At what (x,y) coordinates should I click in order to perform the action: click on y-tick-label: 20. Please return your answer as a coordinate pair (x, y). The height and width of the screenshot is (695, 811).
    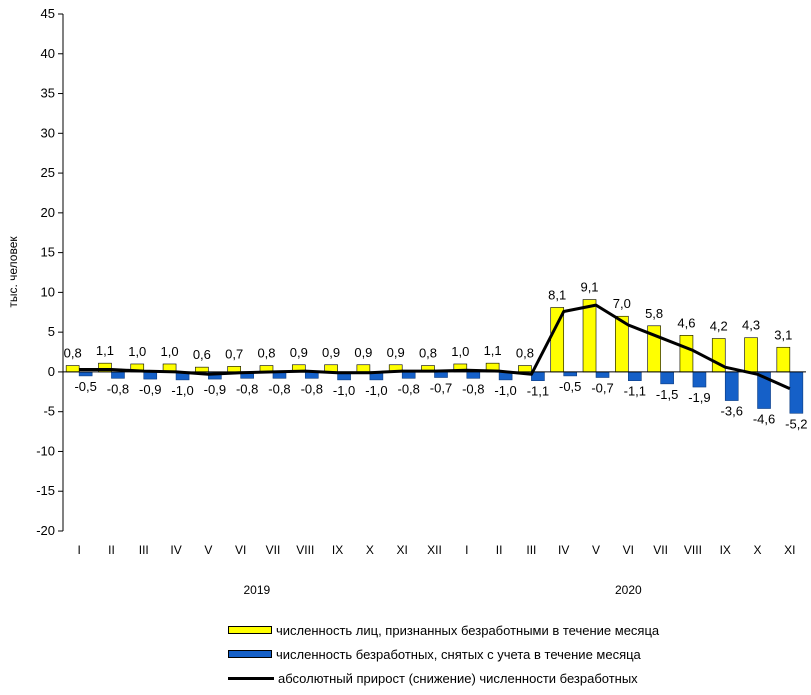
    Looking at the image, I should click on (48, 212).